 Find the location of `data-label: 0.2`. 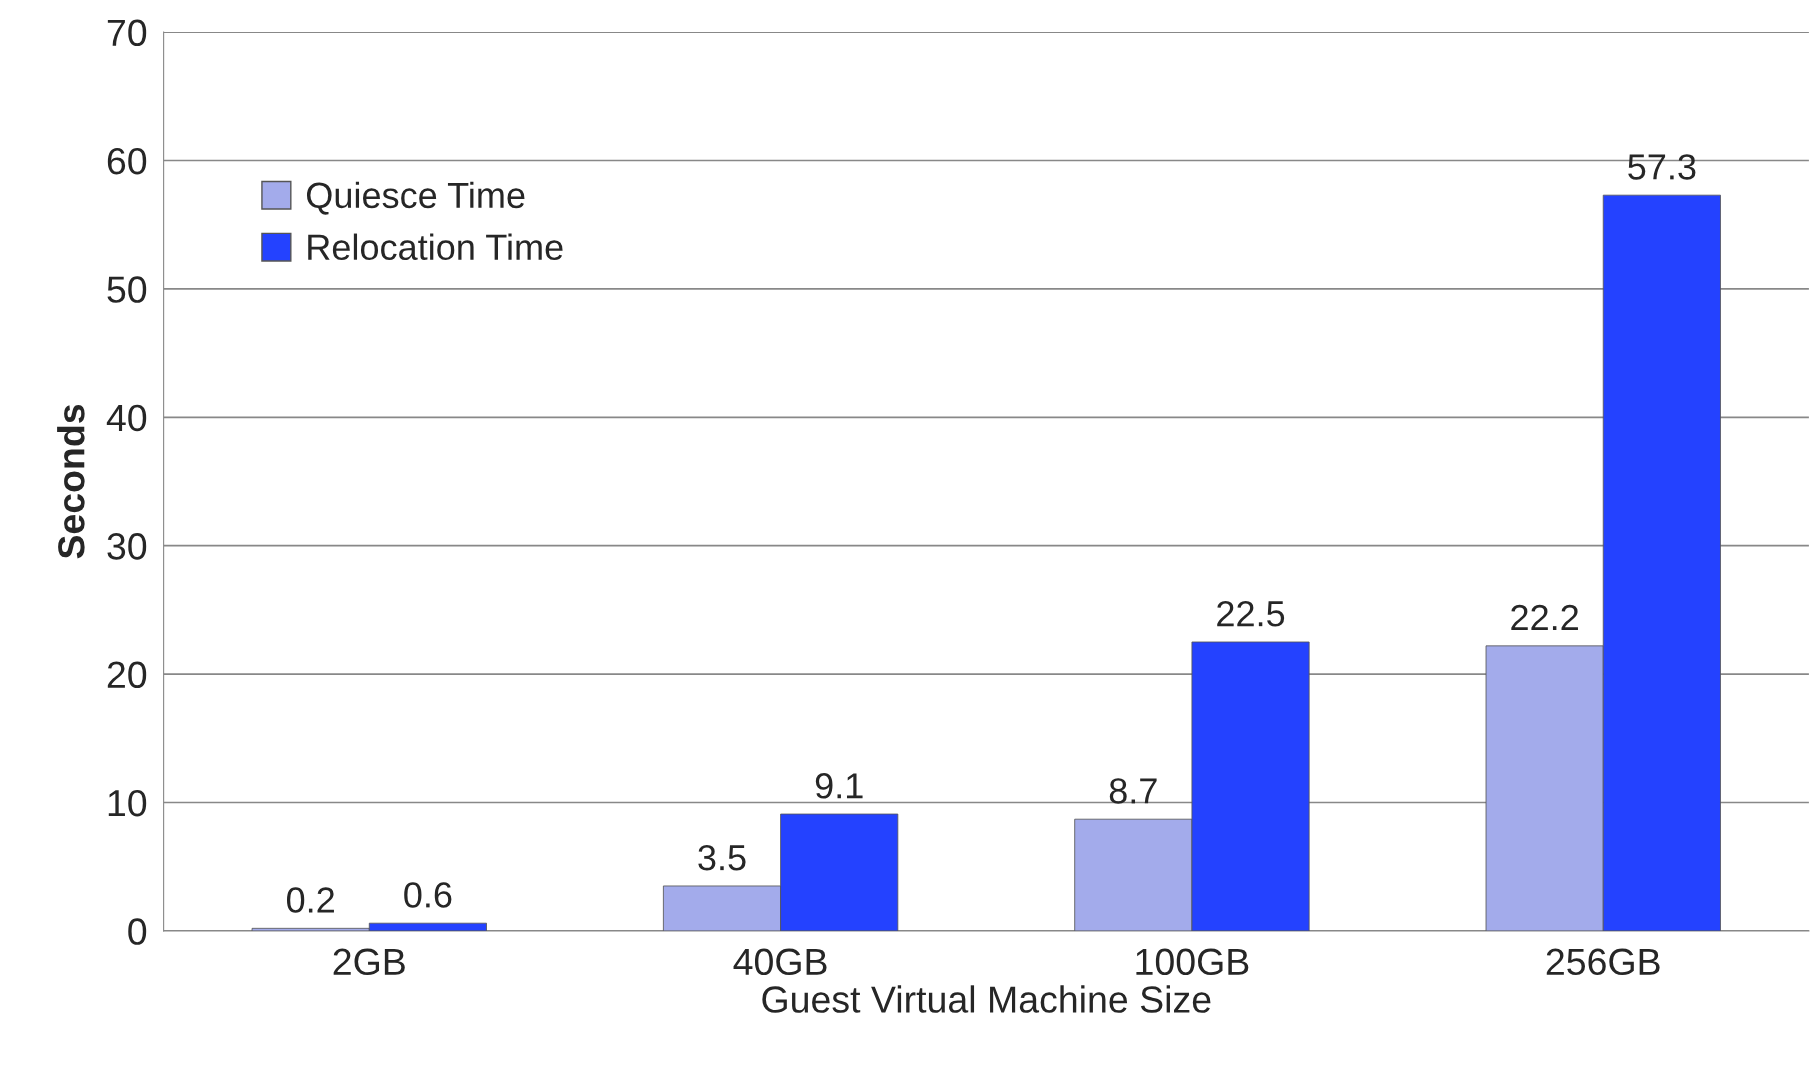

data-label: 0.2 is located at coordinates (310, 900).